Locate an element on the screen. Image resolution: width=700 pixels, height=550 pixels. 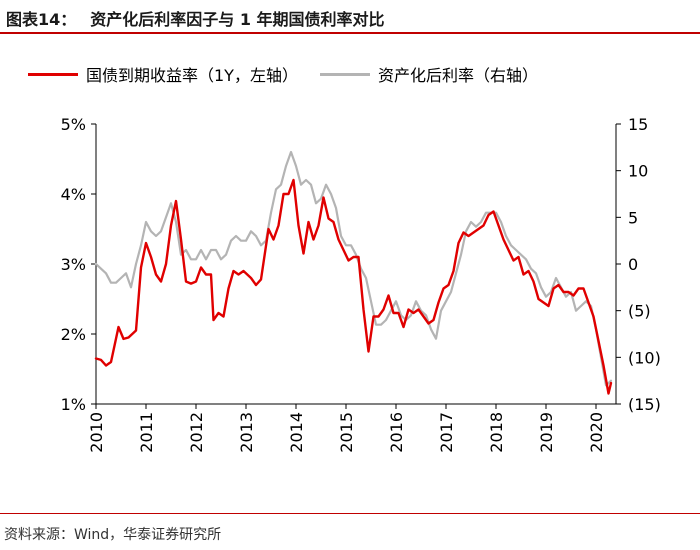
x-tick-label: 2011 is located at coordinates (146, 432).